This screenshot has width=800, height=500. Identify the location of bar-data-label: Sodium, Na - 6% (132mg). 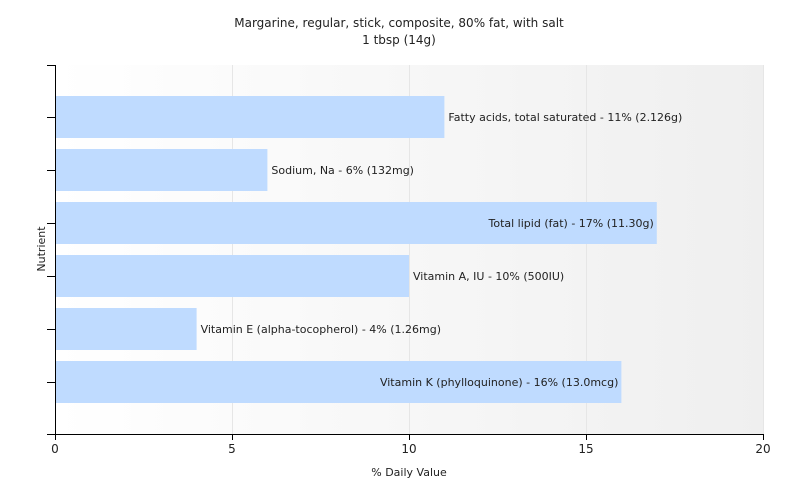
(342, 170).